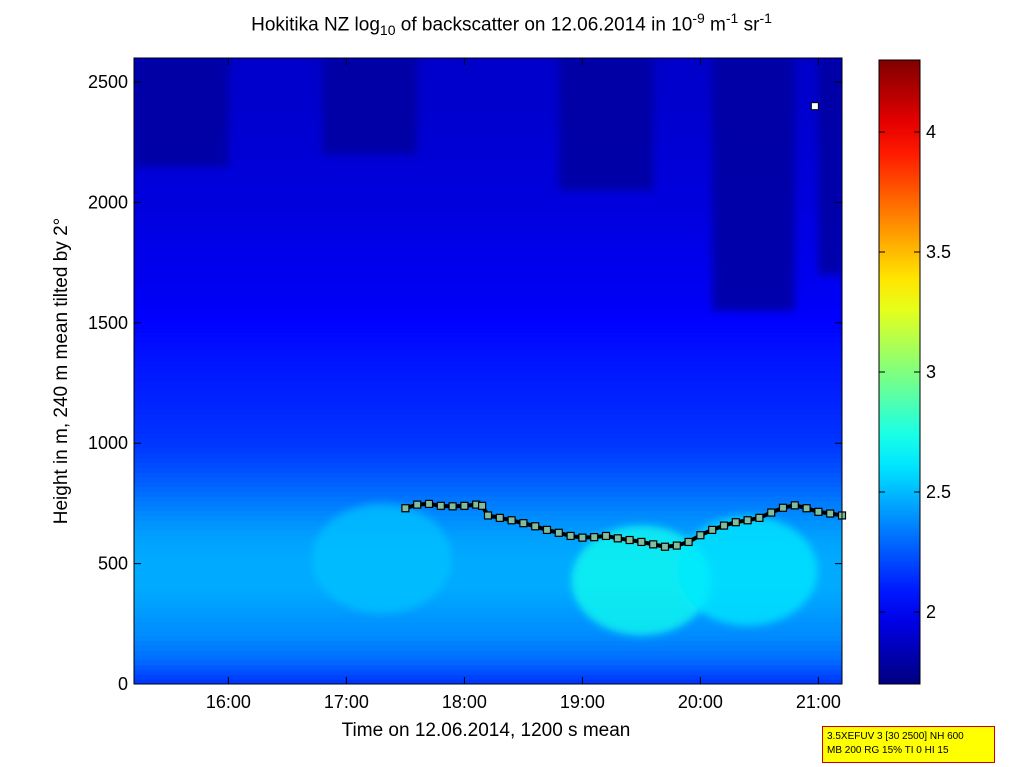 This screenshot has height=767, width=1023. Describe the element at coordinates (228, 702) in the screenshot. I see `x-tick-label: 16:00` at that location.